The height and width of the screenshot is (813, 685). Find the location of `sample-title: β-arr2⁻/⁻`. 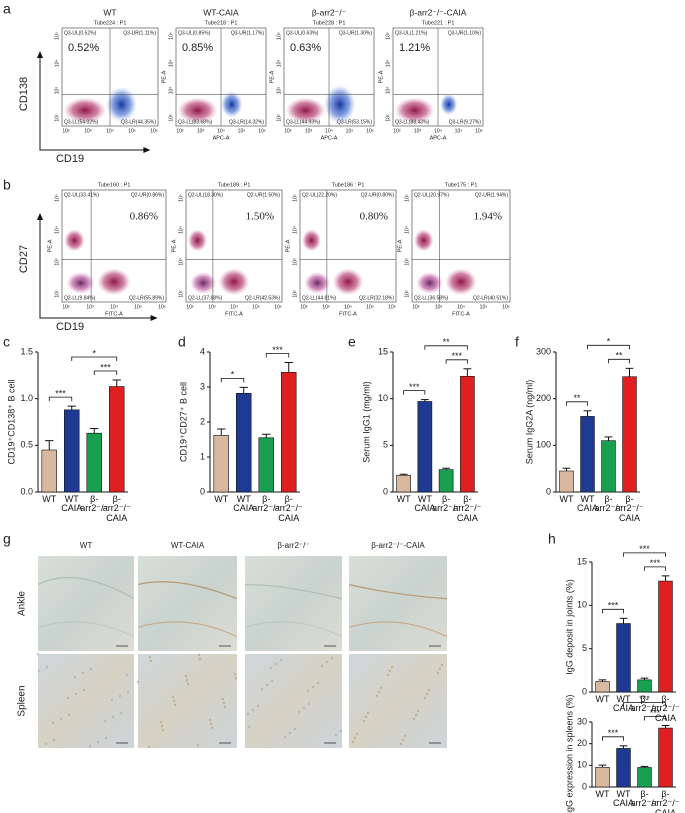

sample-title: β-arr2⁻/⁻ is located at coordinates (329, 12).